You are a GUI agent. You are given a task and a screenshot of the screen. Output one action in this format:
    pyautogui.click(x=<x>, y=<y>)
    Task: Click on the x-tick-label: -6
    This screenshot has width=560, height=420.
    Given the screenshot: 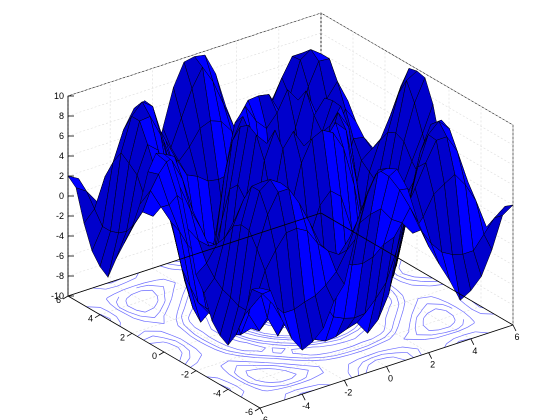 What is the action you would take?
    pyautogui.click(x=264, y=417)
    